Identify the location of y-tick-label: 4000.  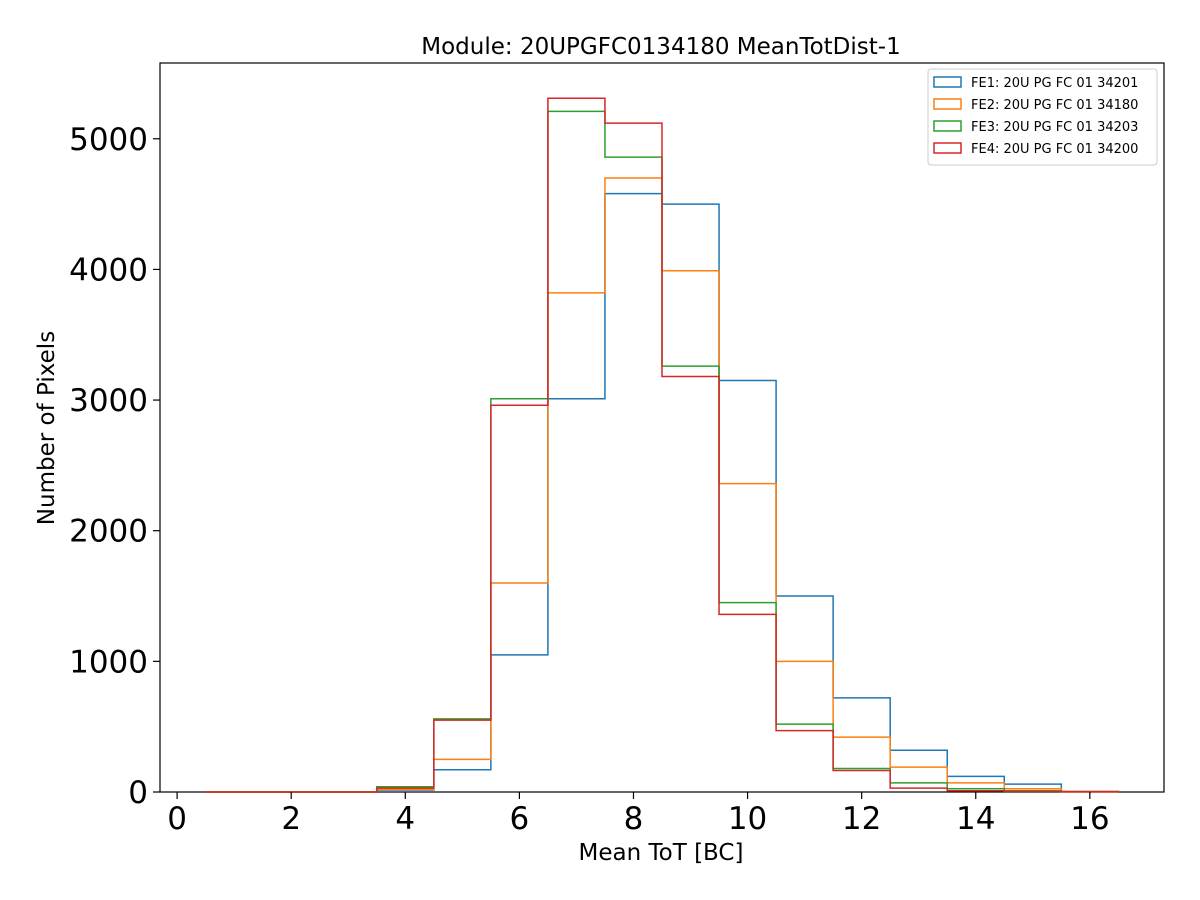
(108, 270).